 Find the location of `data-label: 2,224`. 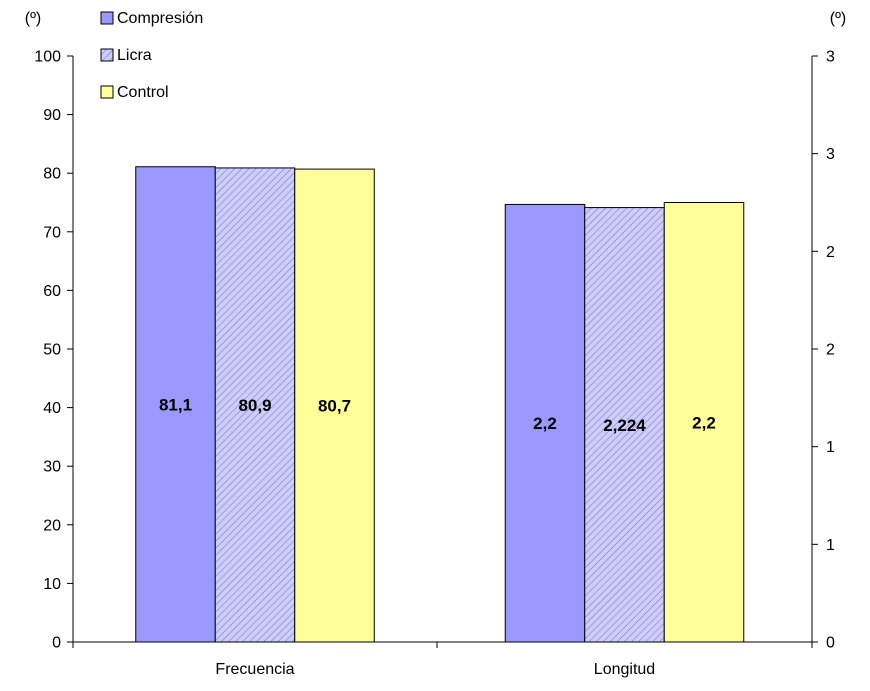

data-label: 2,224 is located at coordinates (624, 425).